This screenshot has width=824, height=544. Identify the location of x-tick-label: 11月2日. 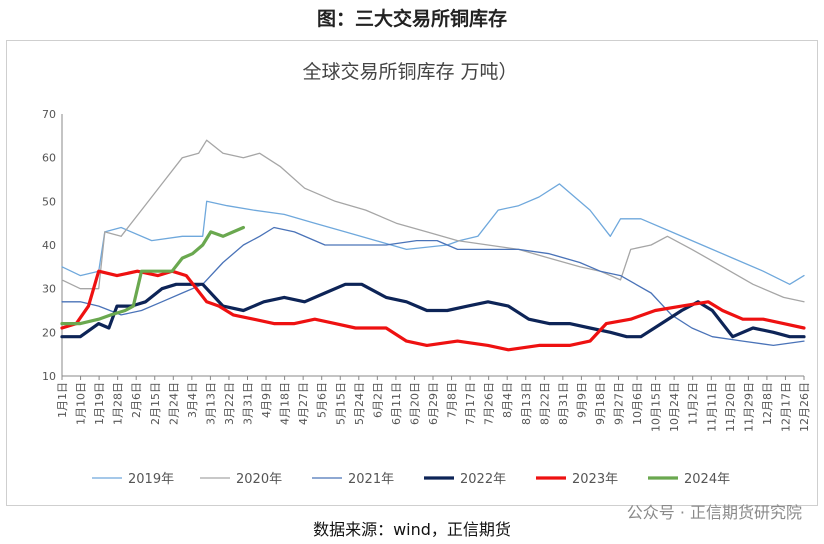
(693, 403).